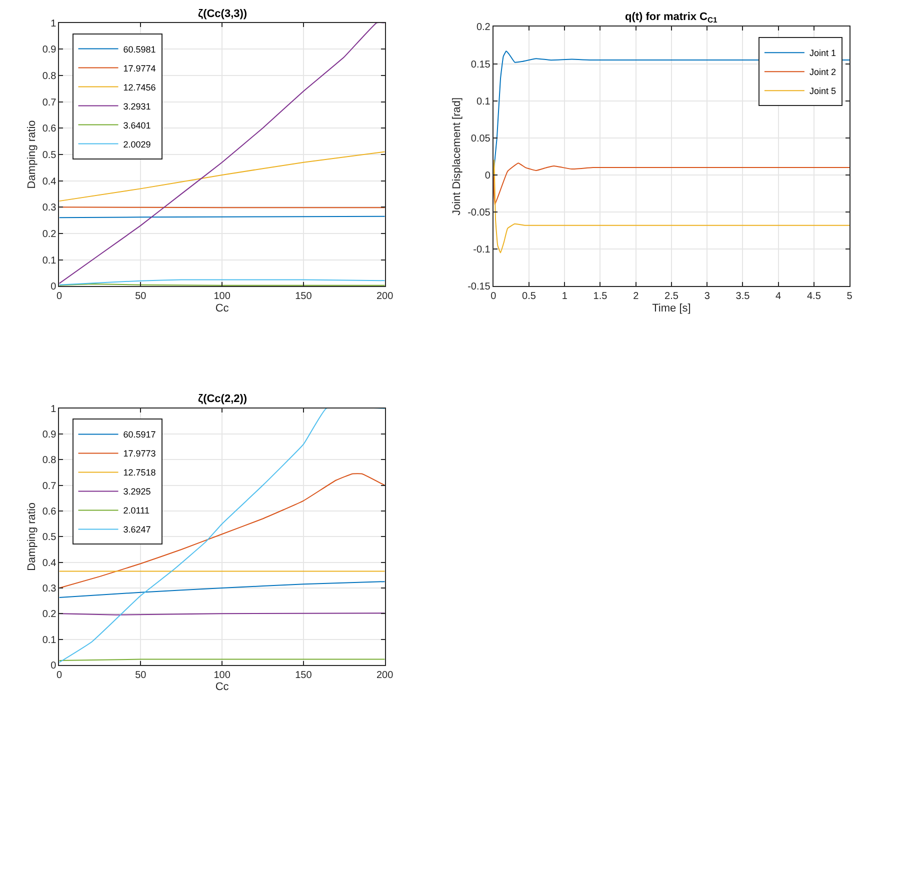 The height and width of the screenshot is (884, 901). I want to click on y-tick-label: -0.1, so click(482, 250).